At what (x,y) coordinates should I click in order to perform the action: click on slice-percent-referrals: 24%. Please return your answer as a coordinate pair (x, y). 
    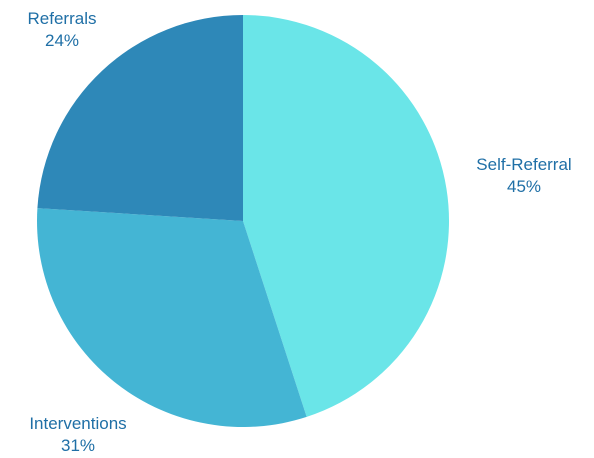
    Looking at the image, I should click on (62, 40).